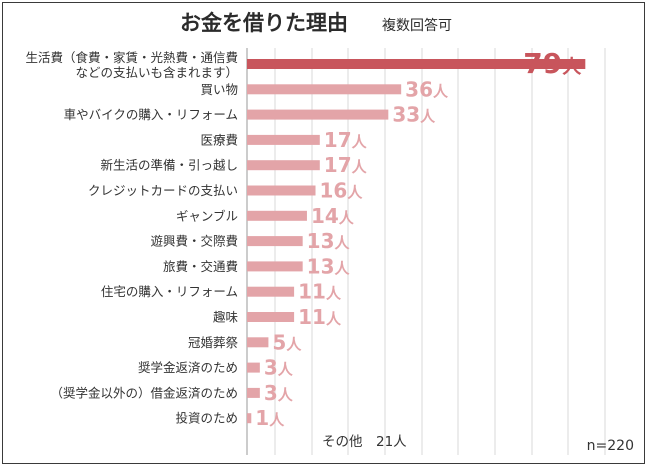  I want to click on category-label: 新生活の準備・引っ越し, so click(169, 165).